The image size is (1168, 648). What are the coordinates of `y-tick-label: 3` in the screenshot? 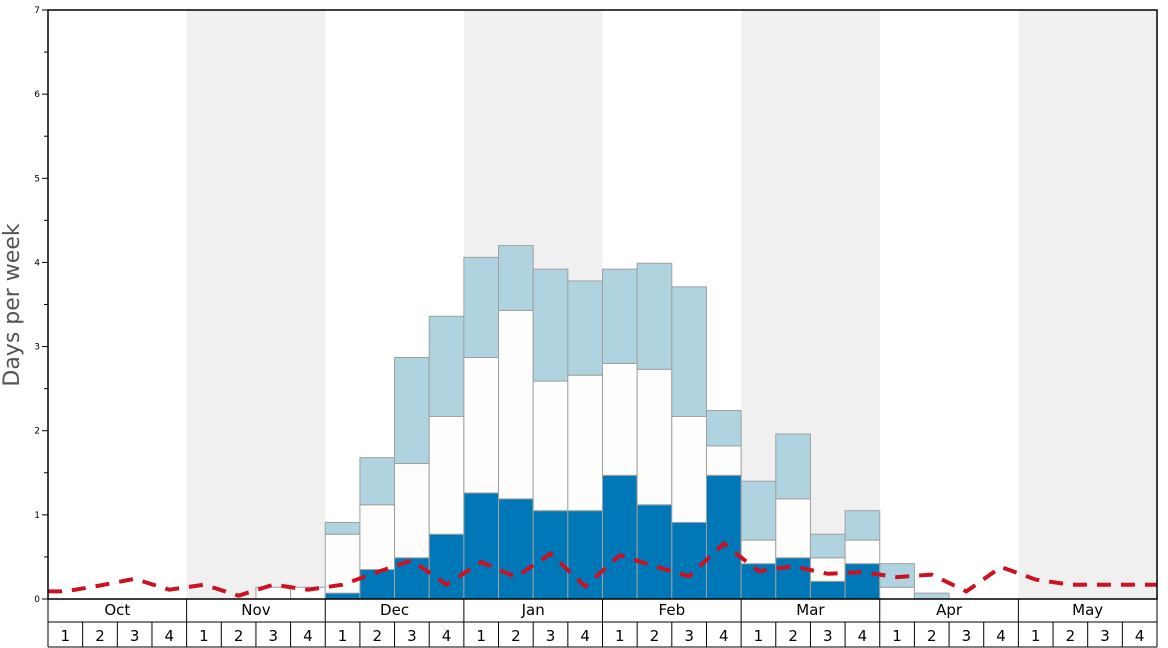 It's located at (37, 348).